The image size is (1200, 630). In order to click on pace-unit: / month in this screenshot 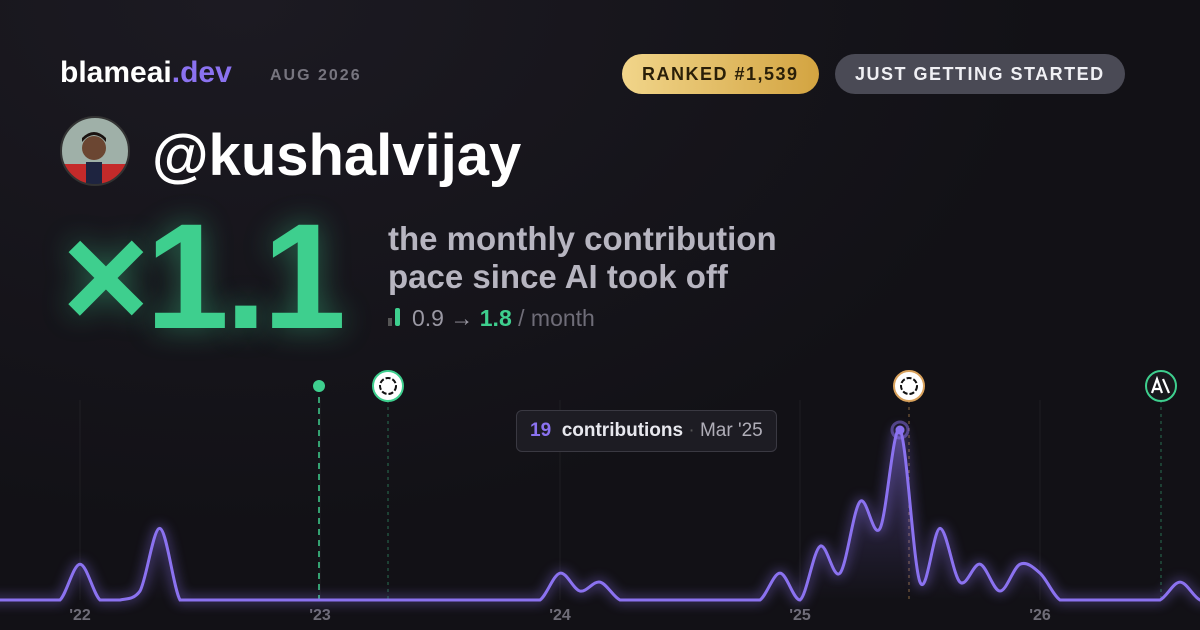, I will do `click(556, 318)`.